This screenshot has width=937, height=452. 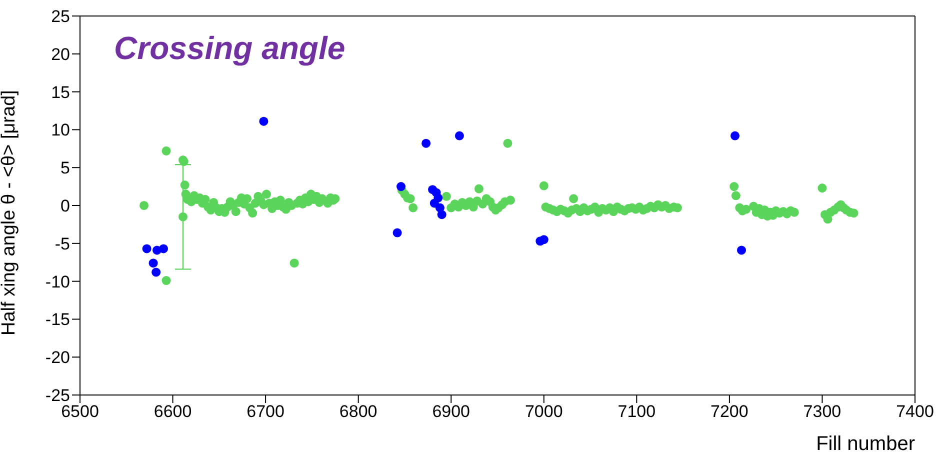 What do you see at coordinates (265, 412) in the screenshot?
I see `x-tick-label: 6700` at bounding box center [265, 412].